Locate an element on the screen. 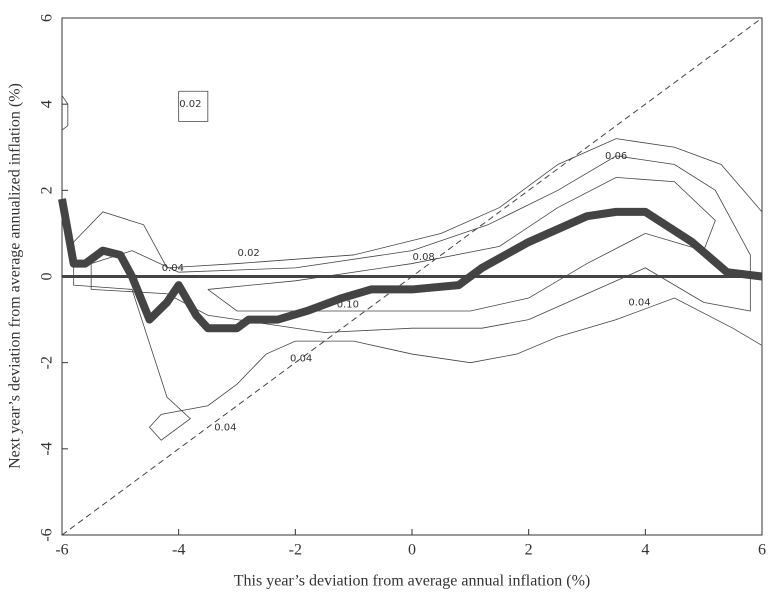 The height and width of the screenshot is (605, 768). contour-label: 0.10 is located at coordinates (348, 305).